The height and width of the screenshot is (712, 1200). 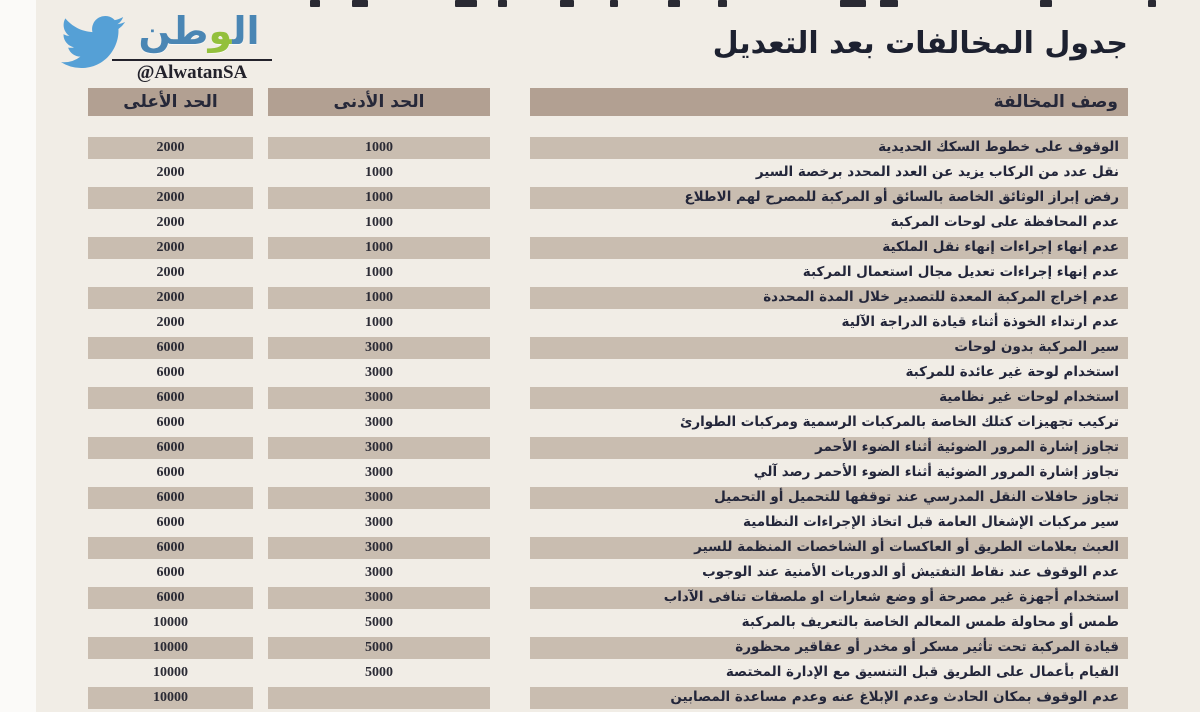 I want to click on table-header: وصف المخالفة الحد الأدنى الحد الأعلى, so click(x=600, y=102).